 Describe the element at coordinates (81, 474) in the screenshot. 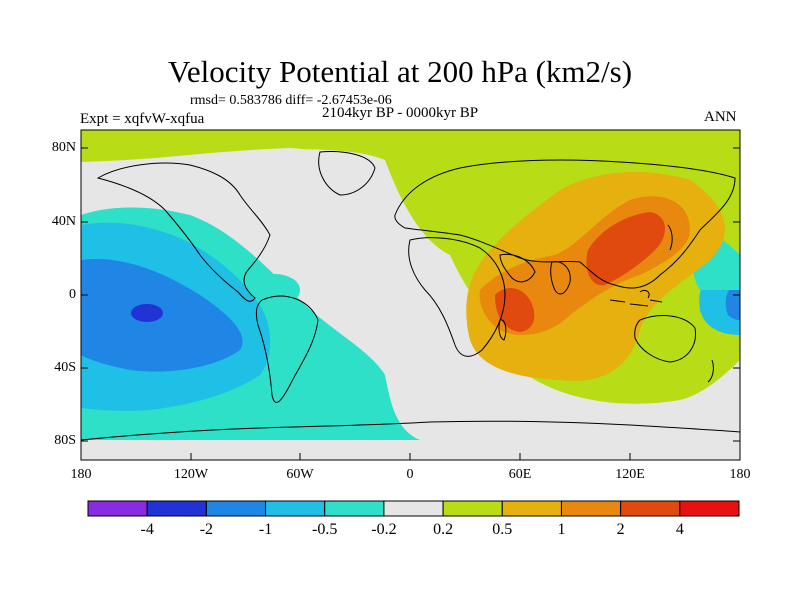

I see `lon-label-180w: 180` at that location.